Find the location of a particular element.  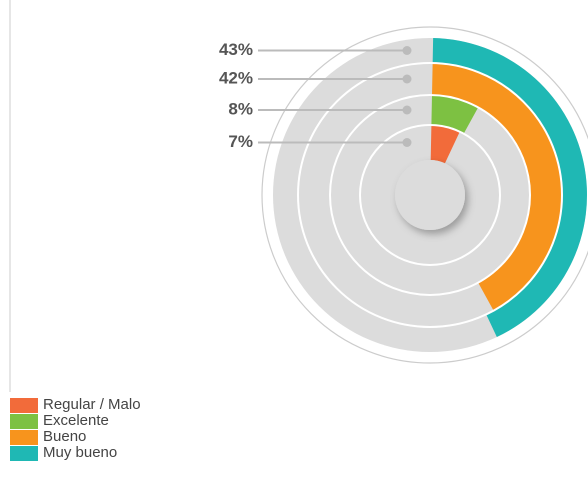

legend-label: Bueno is located at coordinates (64, 436).